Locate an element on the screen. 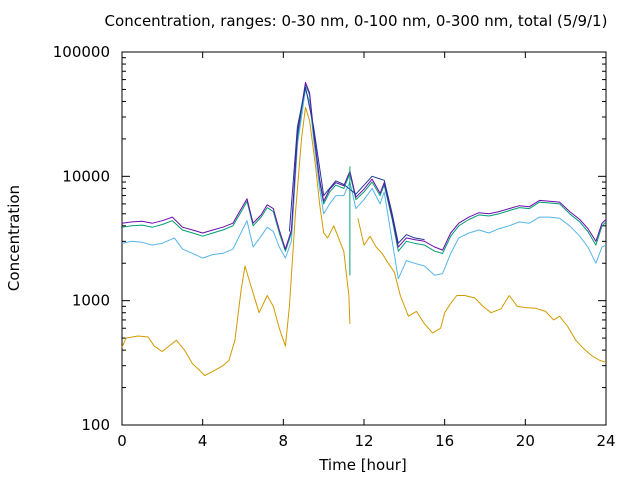 The image size is (640, 480). x-tick-label: 8 is located at coordinates (284, 441).